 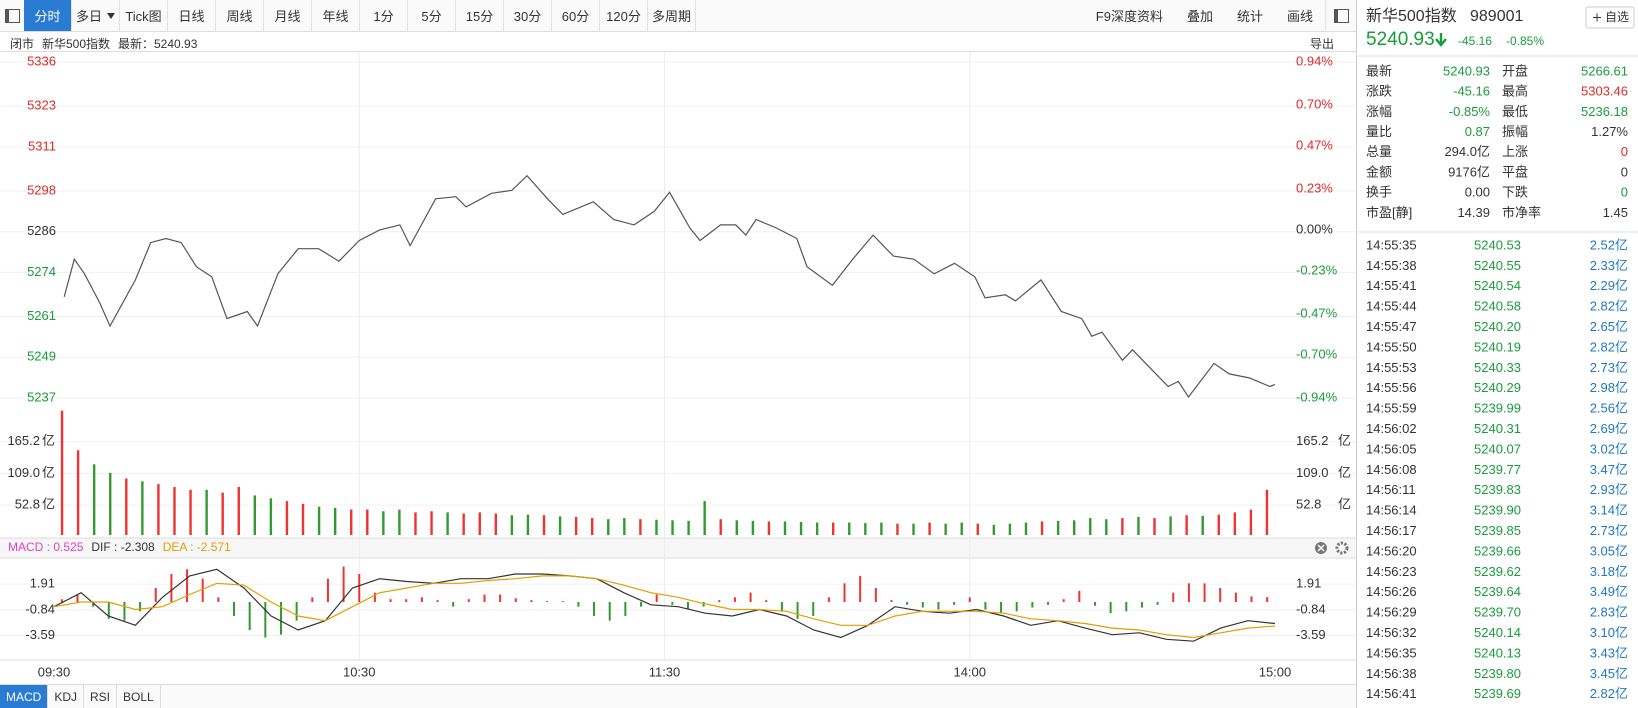 What do you see at coordinates (1322, 44) in the screenshot?
I see `export-button: 导出` at bounding box center [1322, 44].